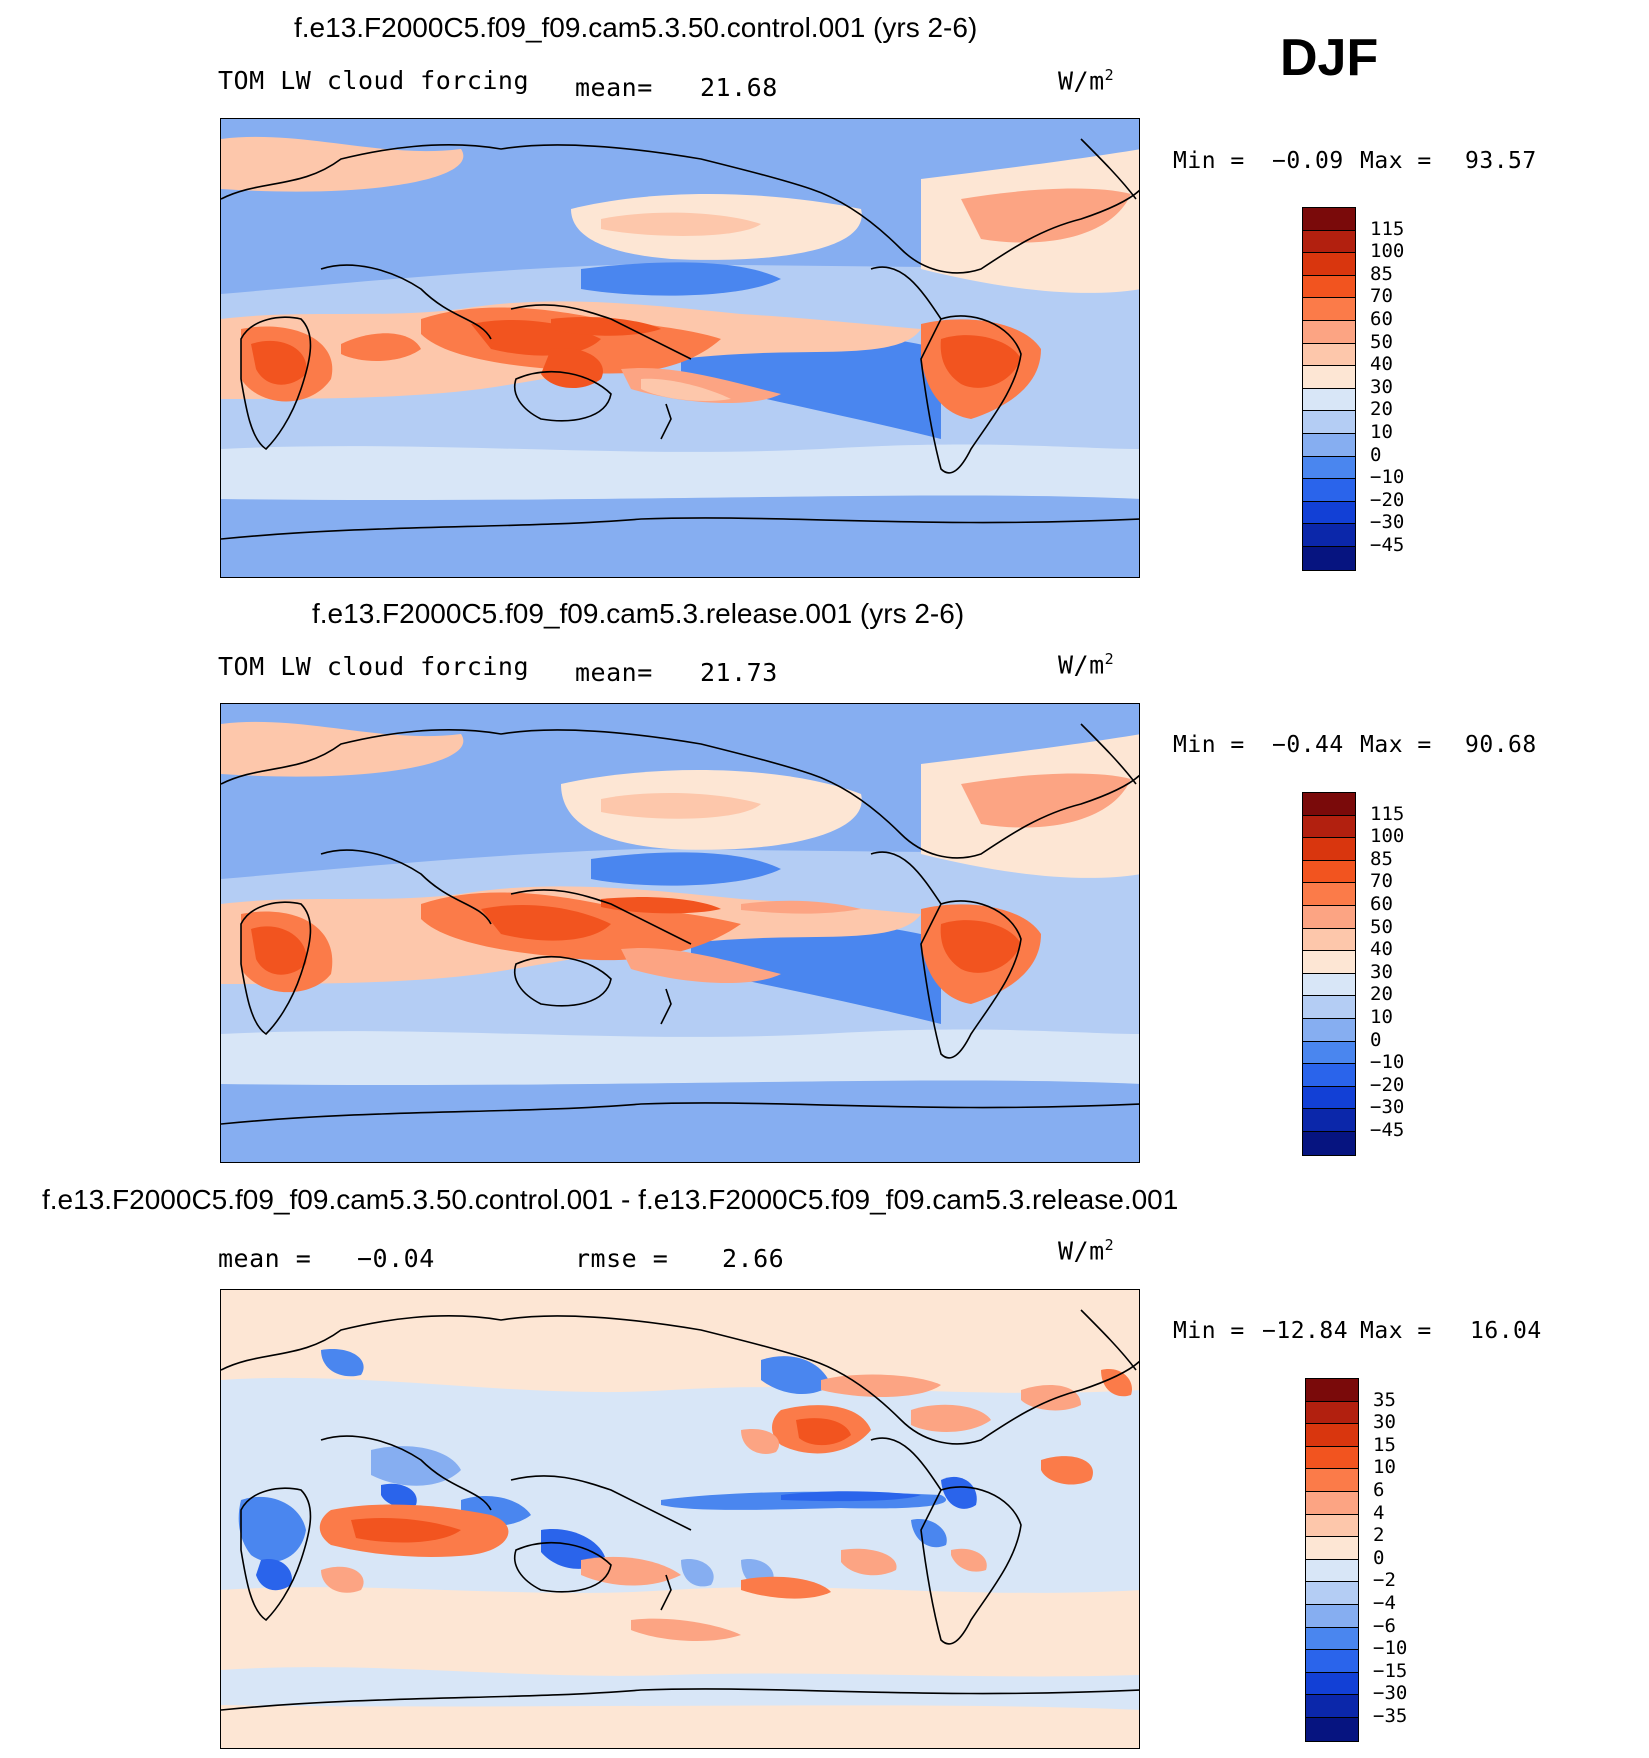 The image size is (1649, 1758). What do you see at coordinates (622, 1258) in the screenshot?
I see `panel3-rmse-label: rmse =` at bounding box center [622, 1258].